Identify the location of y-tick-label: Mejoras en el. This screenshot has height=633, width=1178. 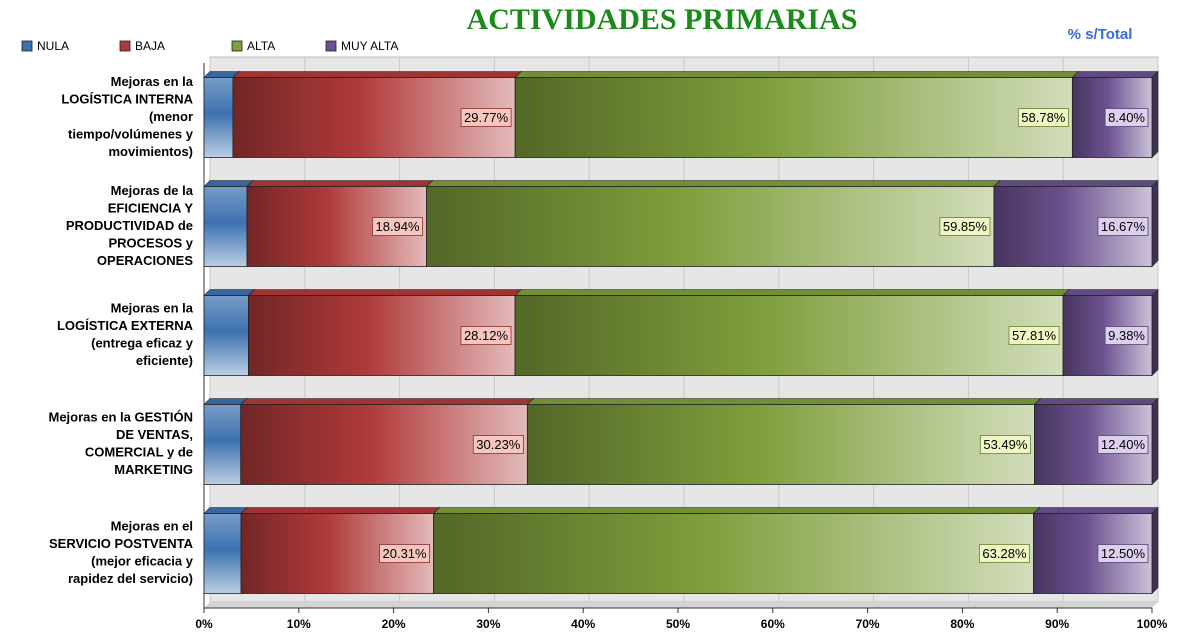
(152, 526).